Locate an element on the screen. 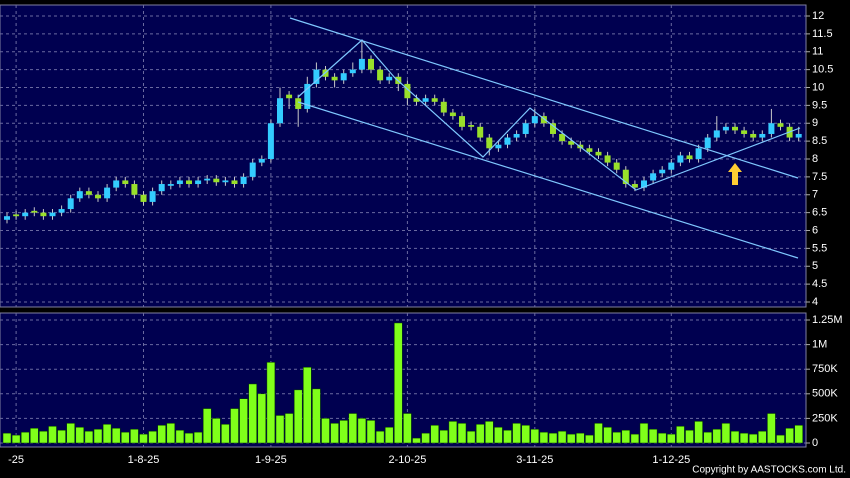 The height and width of the screenshot is (478, 850). y-tick-label: 10.5 is located at coordinates (822, 70).